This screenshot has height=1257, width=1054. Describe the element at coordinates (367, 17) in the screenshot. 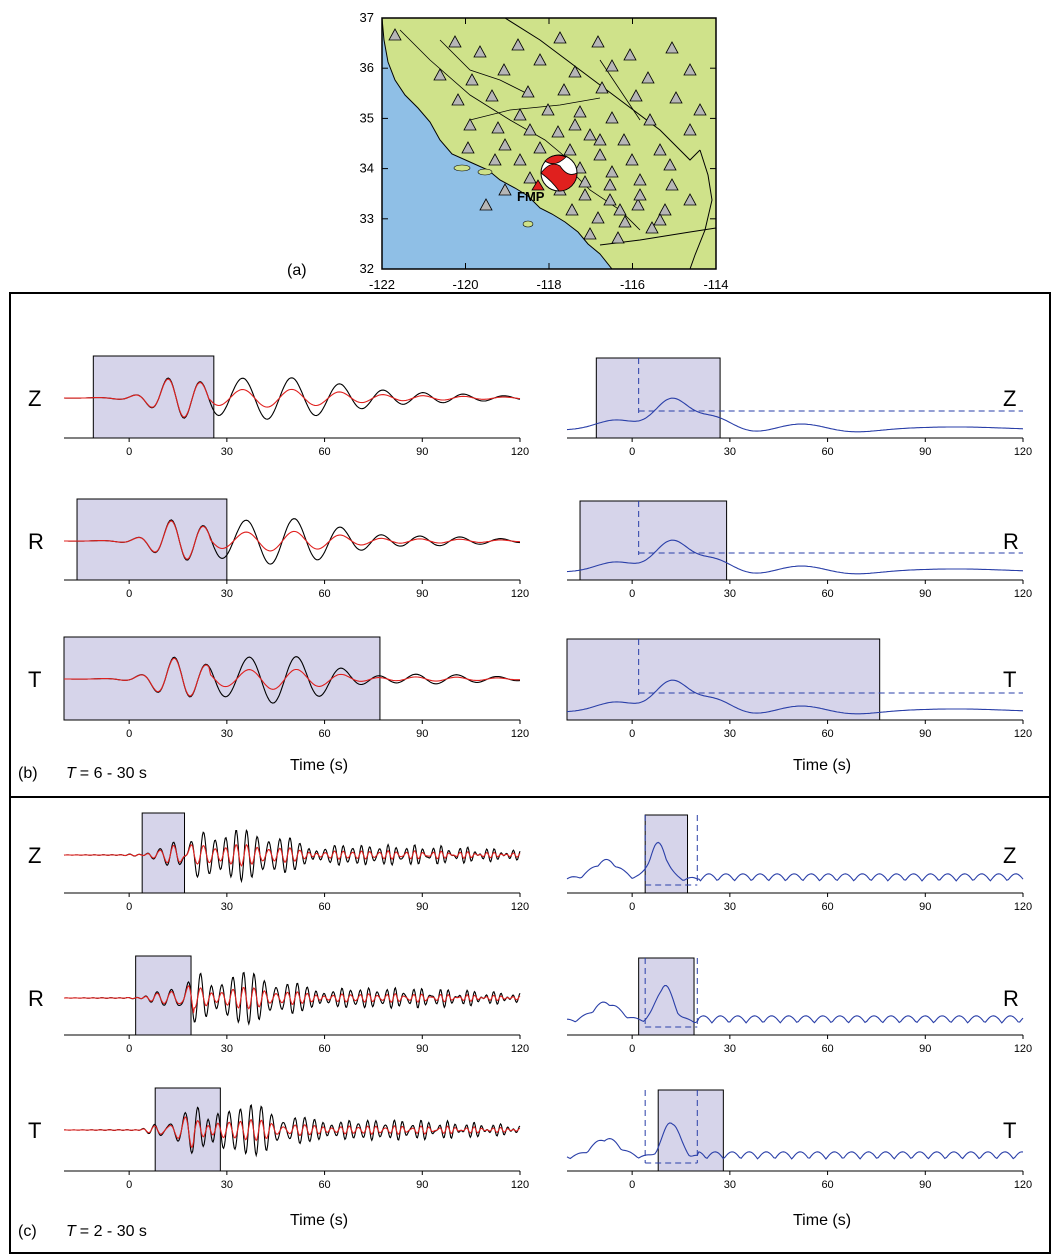

I see `lat-tick-label: 37` at that location.